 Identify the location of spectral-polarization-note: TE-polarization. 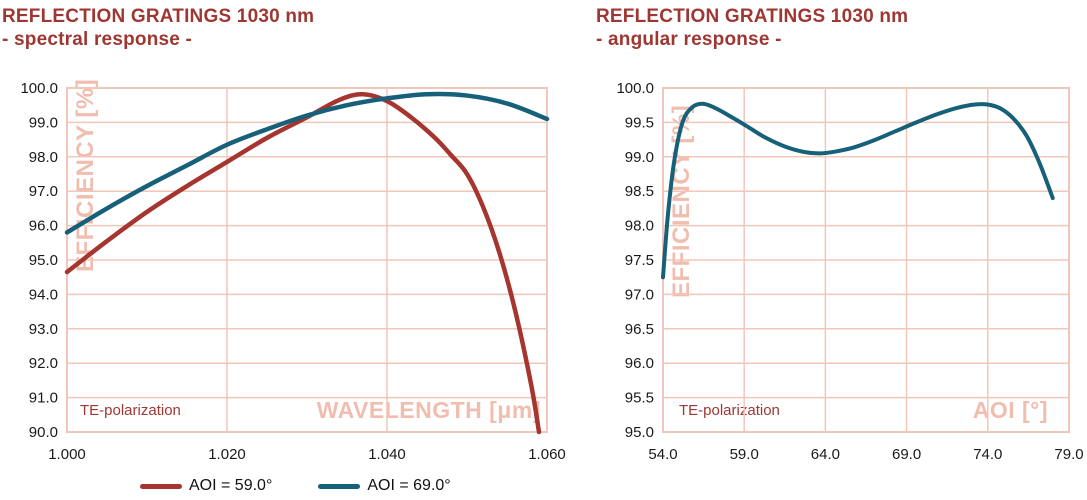
(130, 410).